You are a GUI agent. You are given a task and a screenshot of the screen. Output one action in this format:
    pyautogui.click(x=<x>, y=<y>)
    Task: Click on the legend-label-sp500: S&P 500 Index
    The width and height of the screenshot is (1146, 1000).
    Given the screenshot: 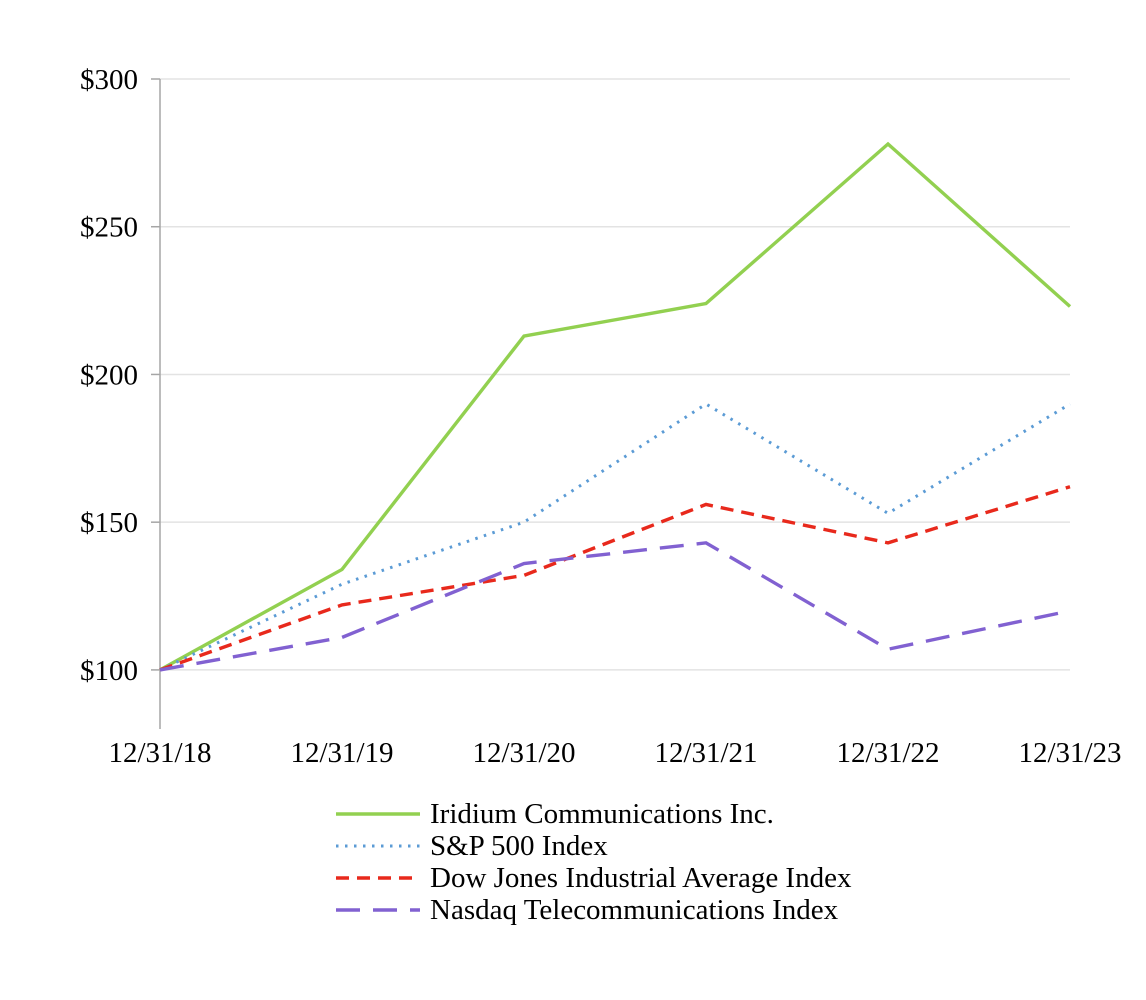 What is the action you would take?
    pyautogui.click(x=519, y=846)
    